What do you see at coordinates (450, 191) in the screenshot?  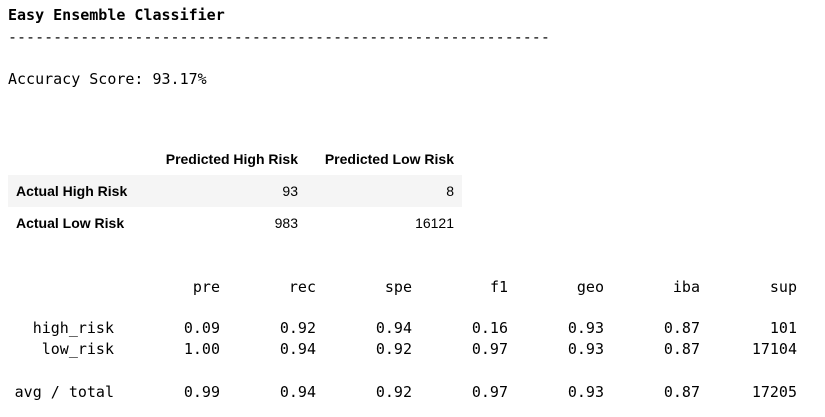 I see `table-cell: 8` at bounding box center [450, 191].